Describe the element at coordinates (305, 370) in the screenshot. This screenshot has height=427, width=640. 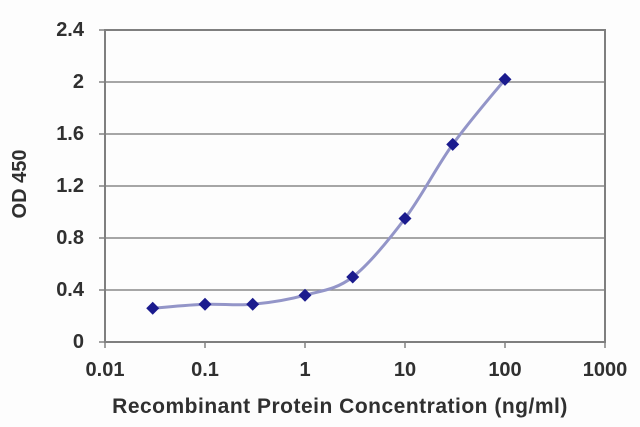
I see `x-tick-label: 1` at that location.